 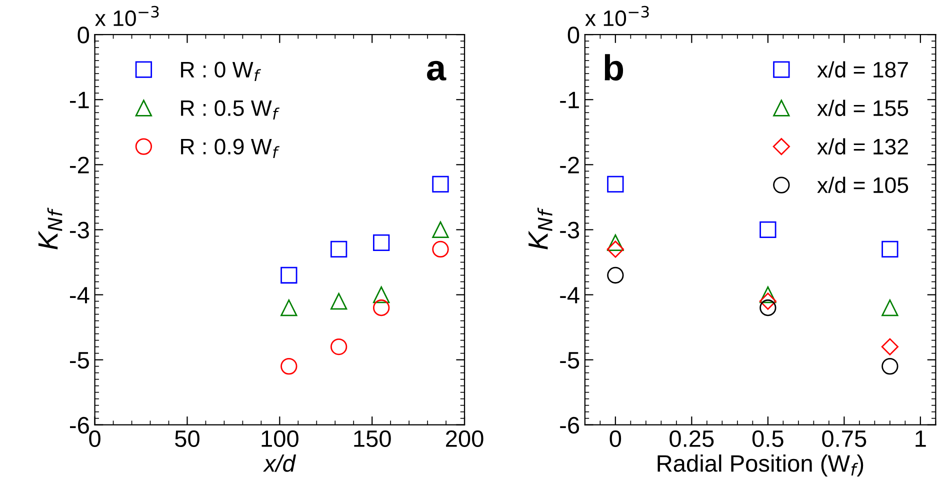 I want to click on x-tick-label: 0.25, so click(x=692, y=439).